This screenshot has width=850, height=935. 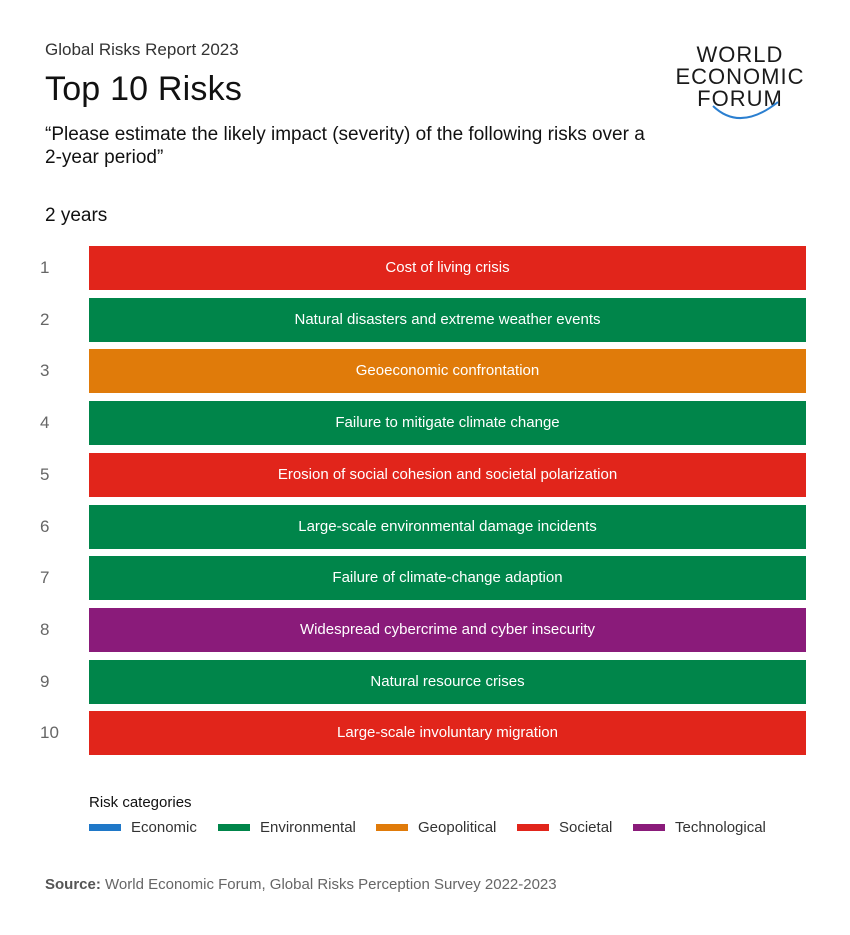 What do you see at coordinates (144, 89) in the screenshot?
I see `page-title: Top 10 Risks` at bounding box center [144, 89].